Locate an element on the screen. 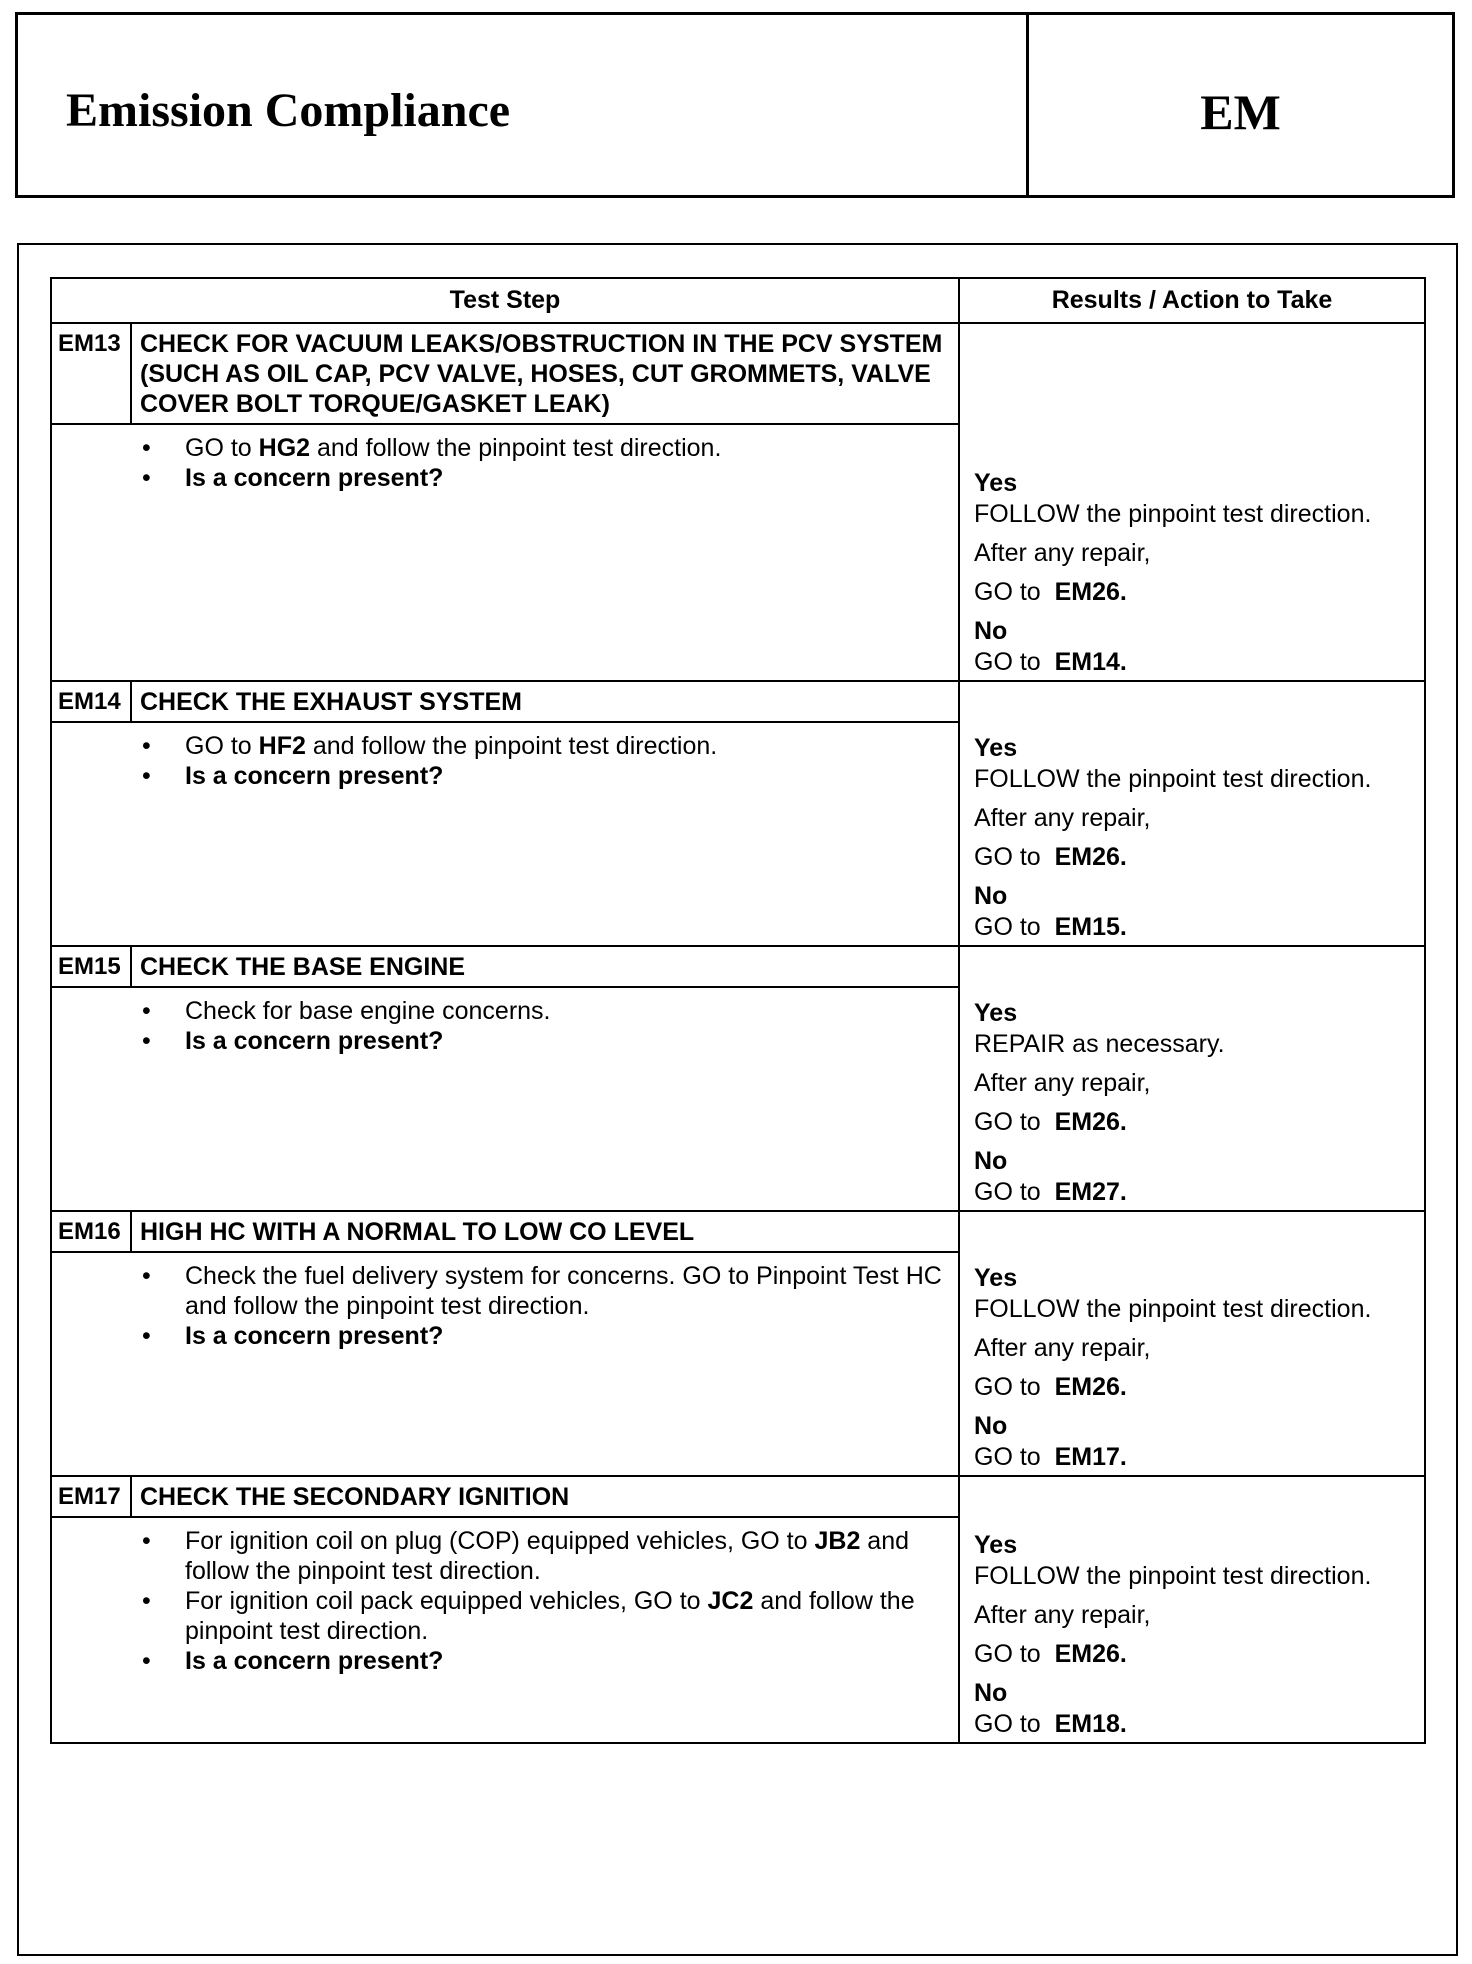 This screenshot has width=1472, height=1964. step-id: EM14 is located at coordinates (92, 701).